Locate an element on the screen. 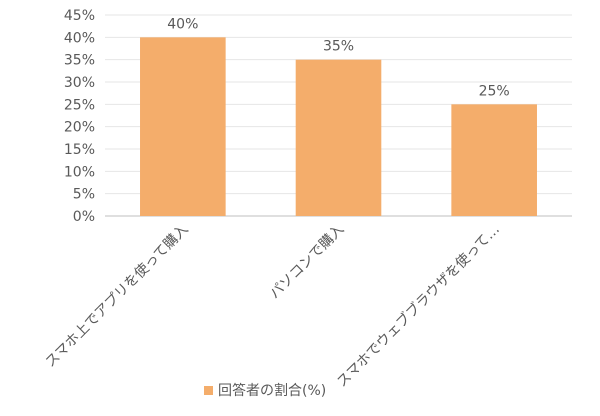 Image resolution: width=600 pixels, height=416 pixels. legend-swatch is located at coordinates (208, 390).